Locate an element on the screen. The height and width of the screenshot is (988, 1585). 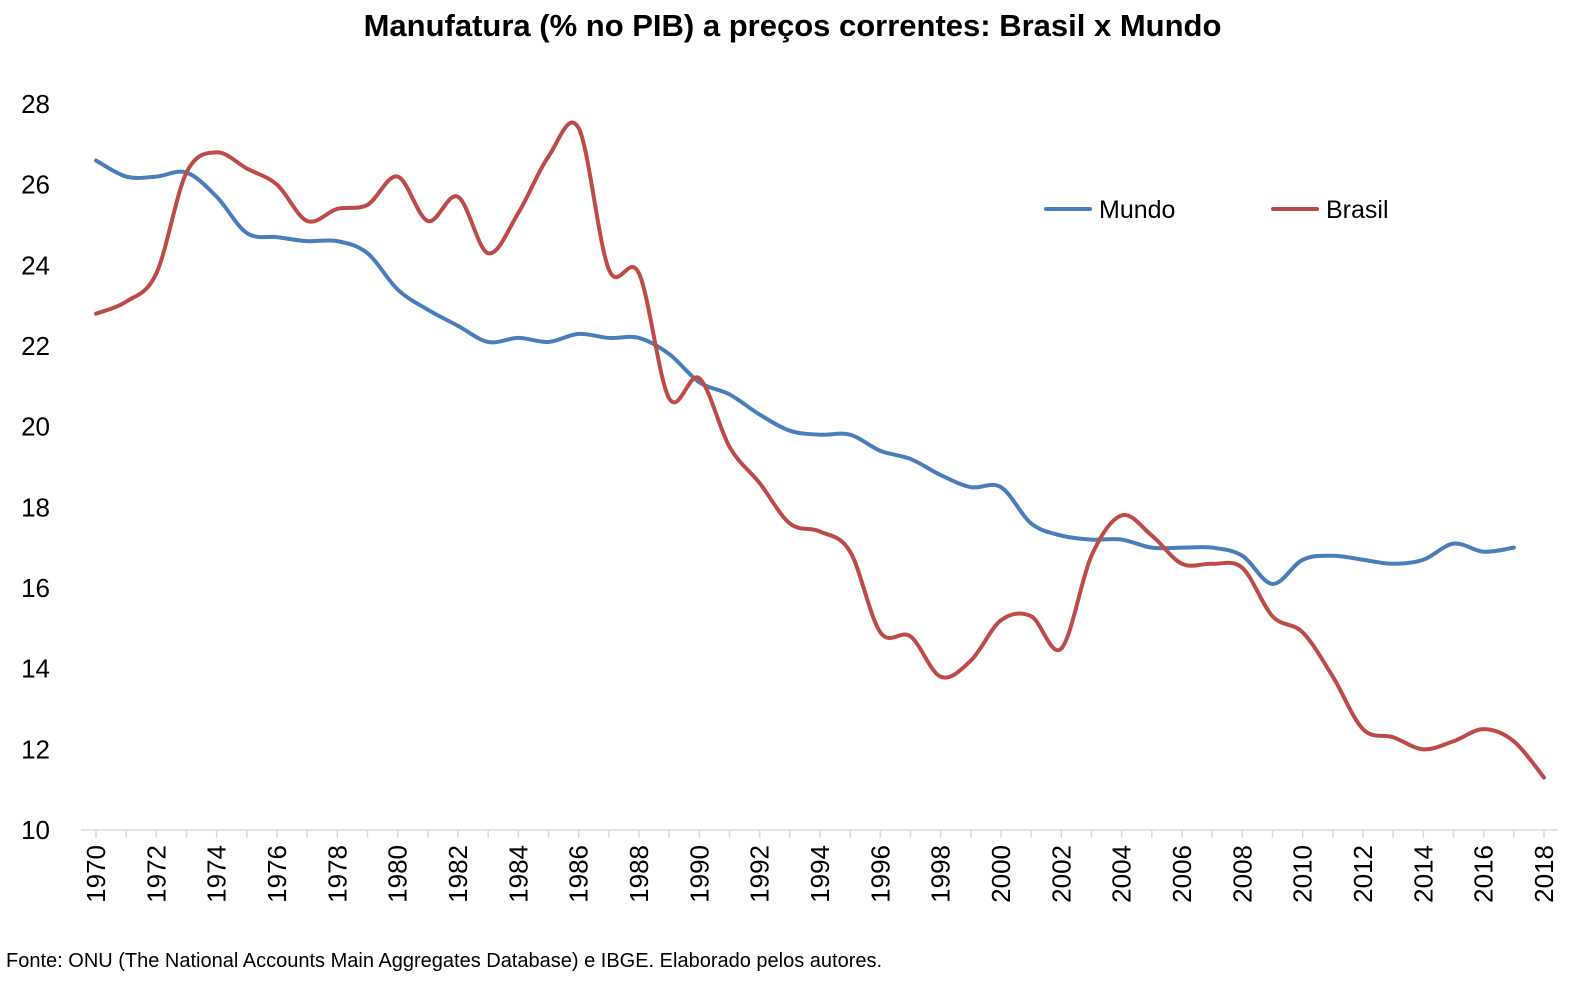
x-tick-label: 1980 is located at coordinates (398, 874).